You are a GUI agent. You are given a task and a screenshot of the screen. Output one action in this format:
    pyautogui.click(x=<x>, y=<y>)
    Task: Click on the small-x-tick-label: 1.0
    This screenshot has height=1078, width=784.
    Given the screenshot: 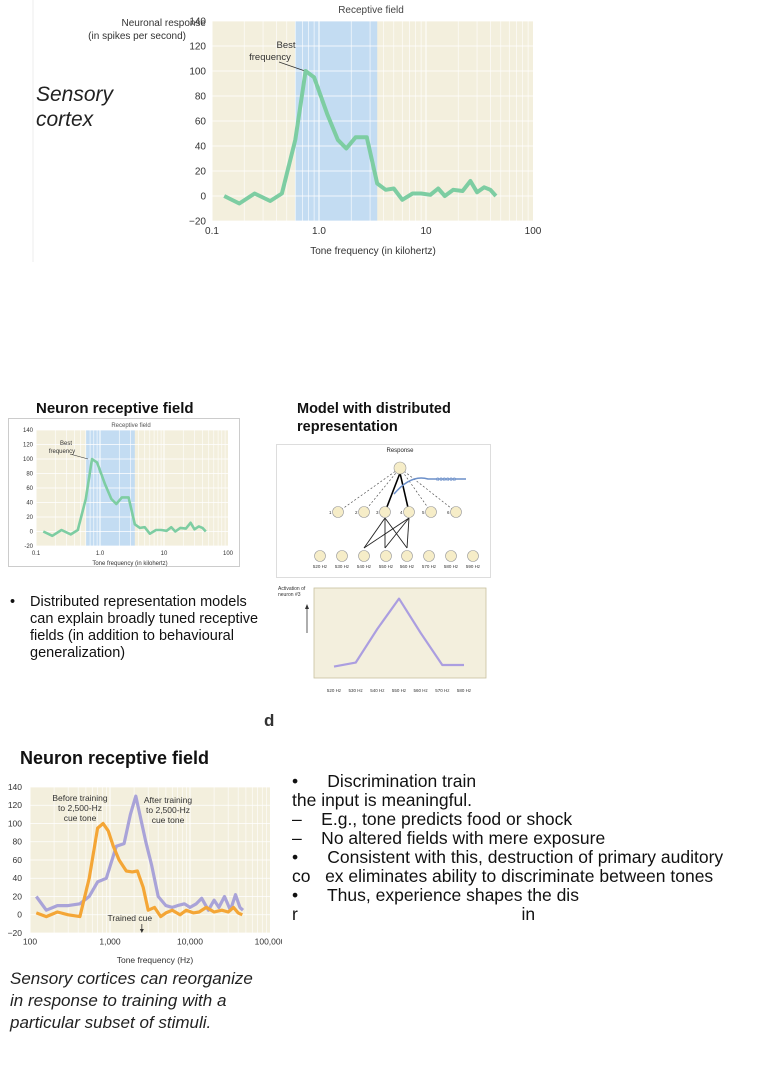 What is the action you would take?
    pyautogui.click(x=100, y=554)
    